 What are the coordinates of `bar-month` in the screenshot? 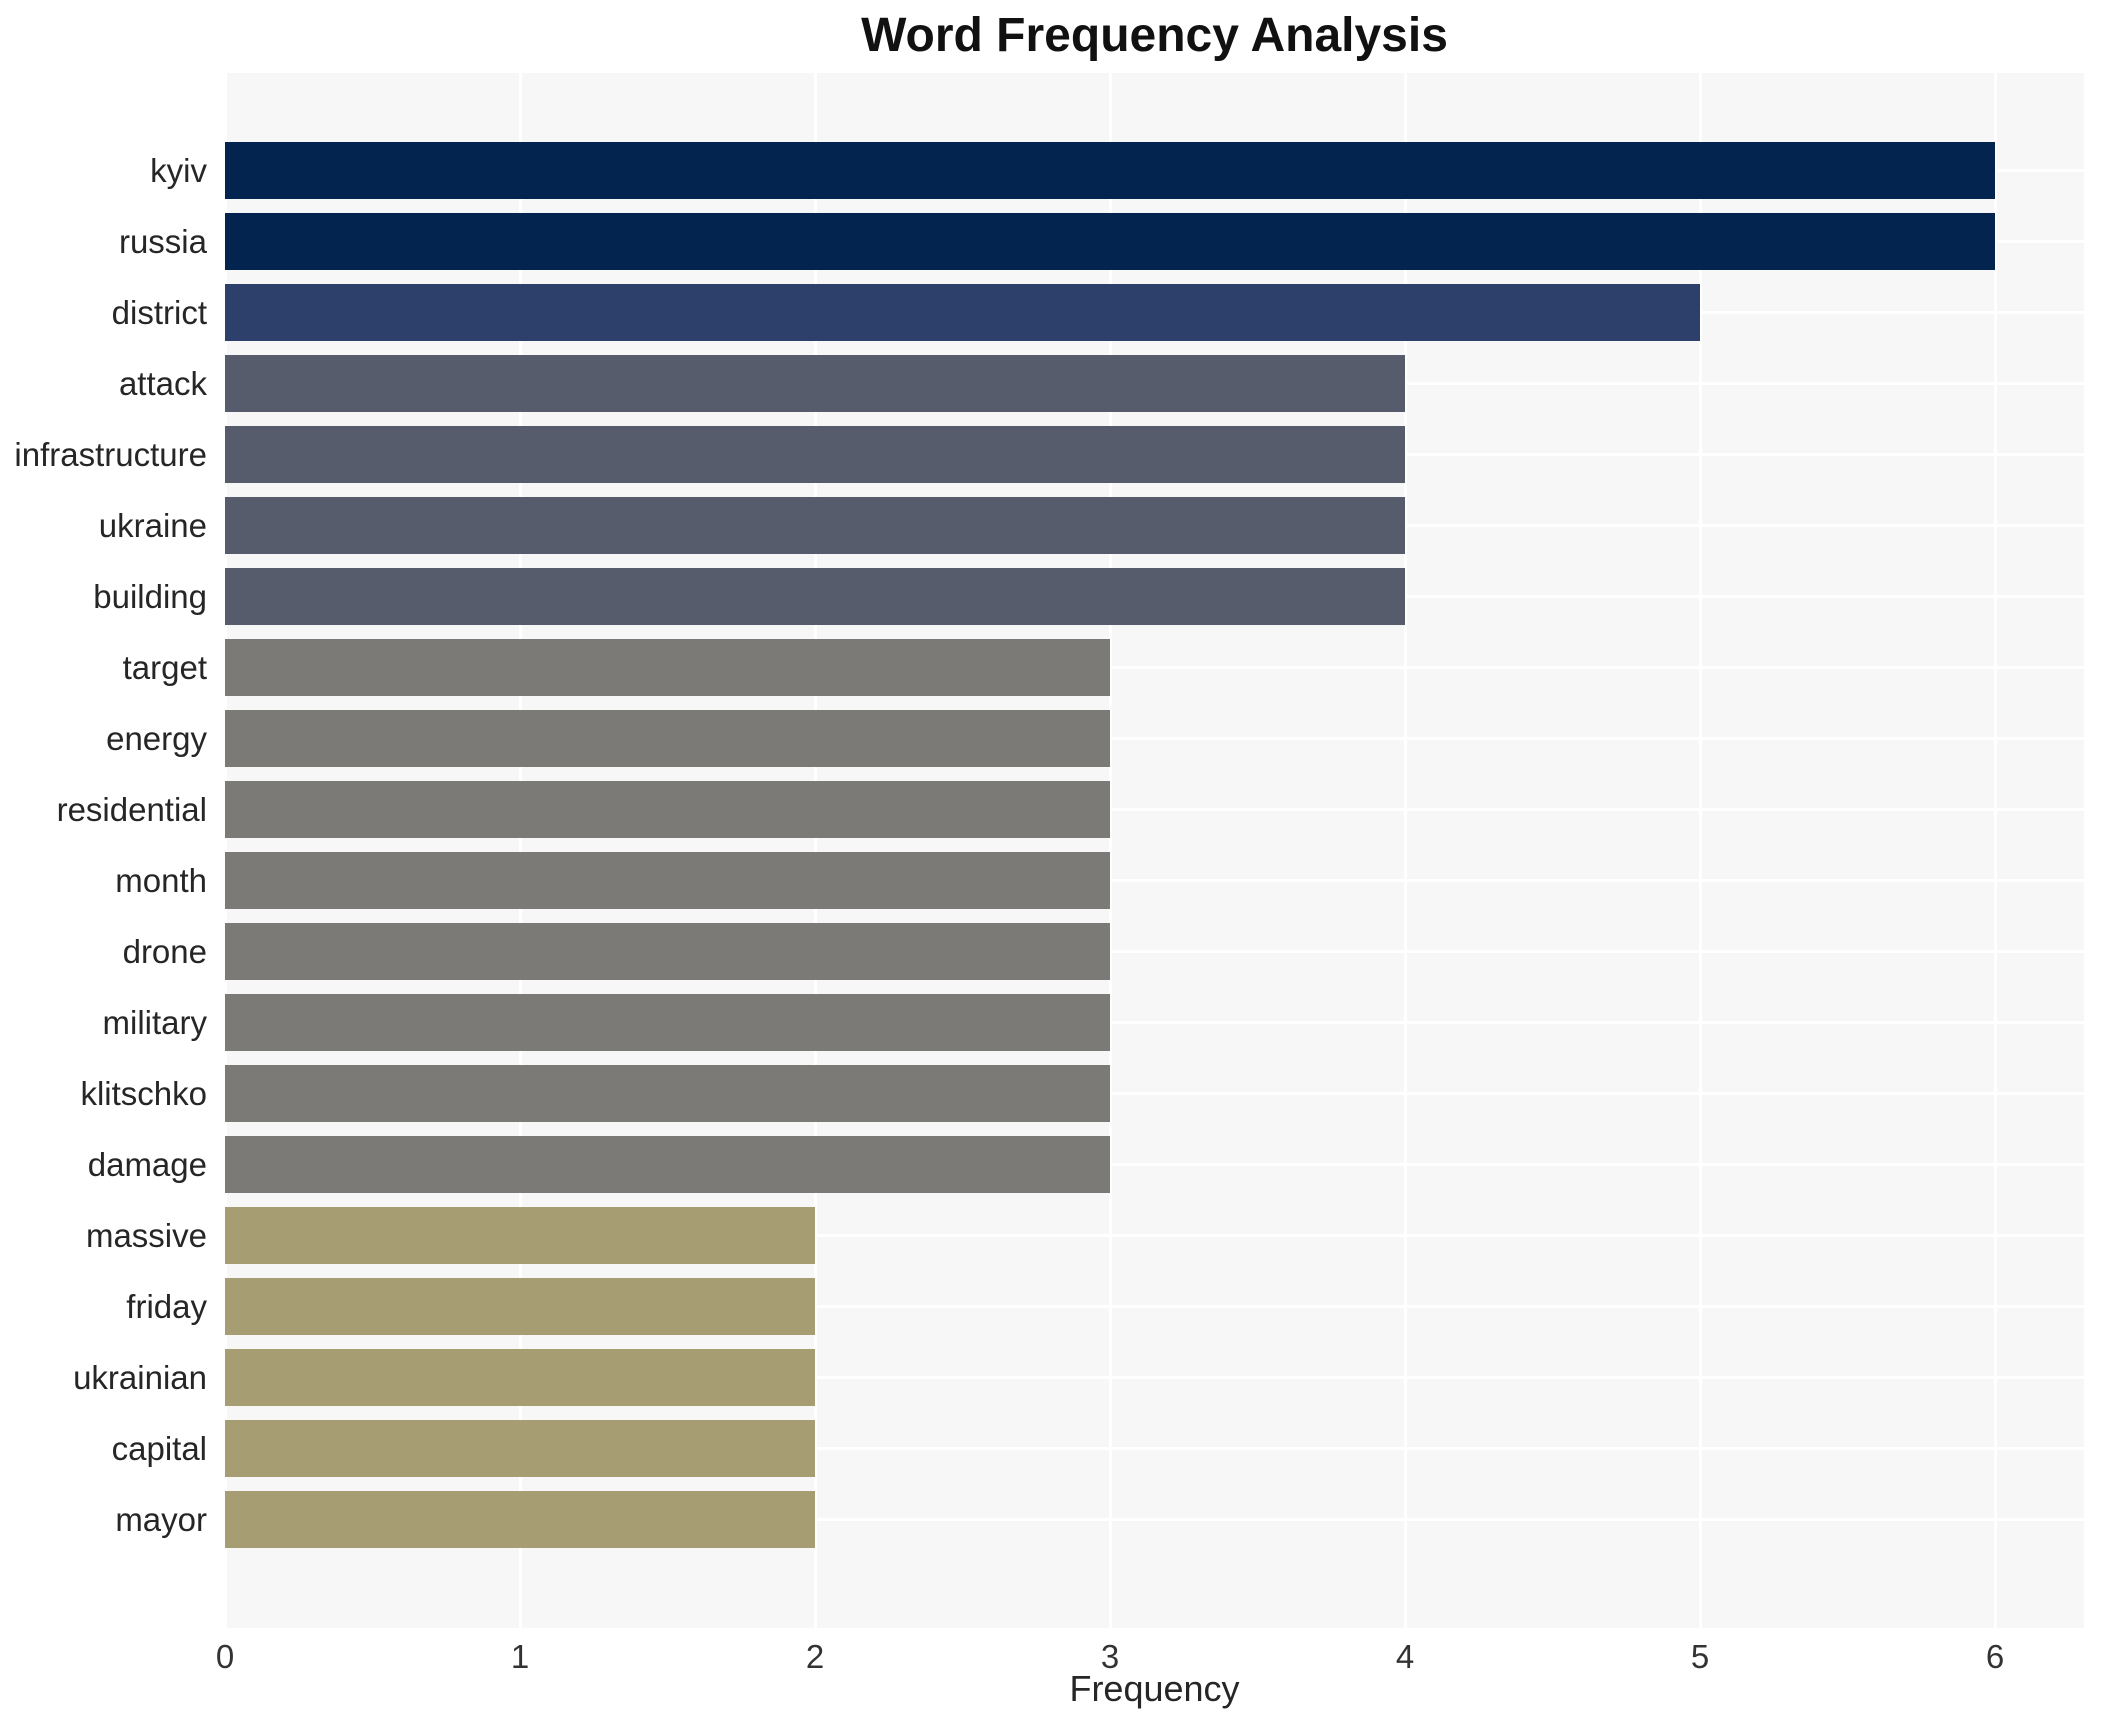 It's located at (667, 880).